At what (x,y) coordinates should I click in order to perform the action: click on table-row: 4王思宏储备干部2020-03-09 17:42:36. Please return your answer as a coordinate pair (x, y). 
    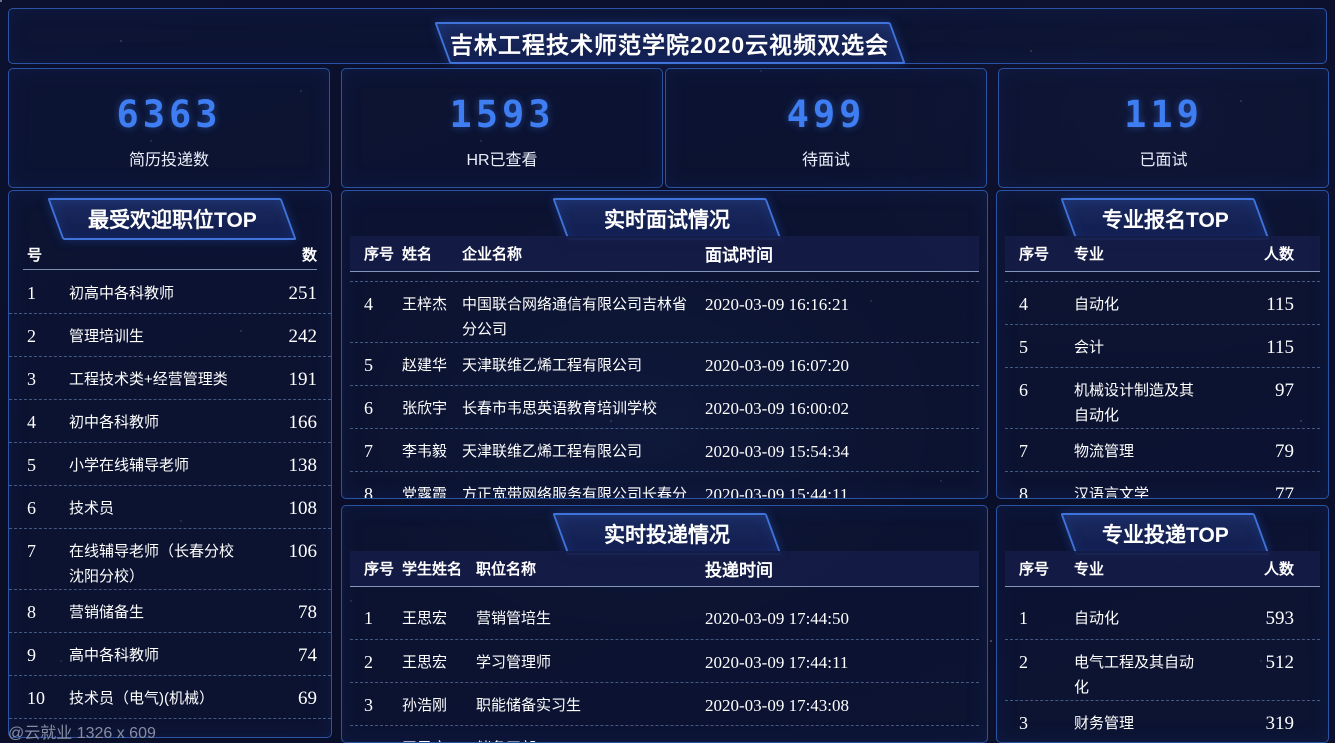
    Looking at the image, I should click on (664, 733).